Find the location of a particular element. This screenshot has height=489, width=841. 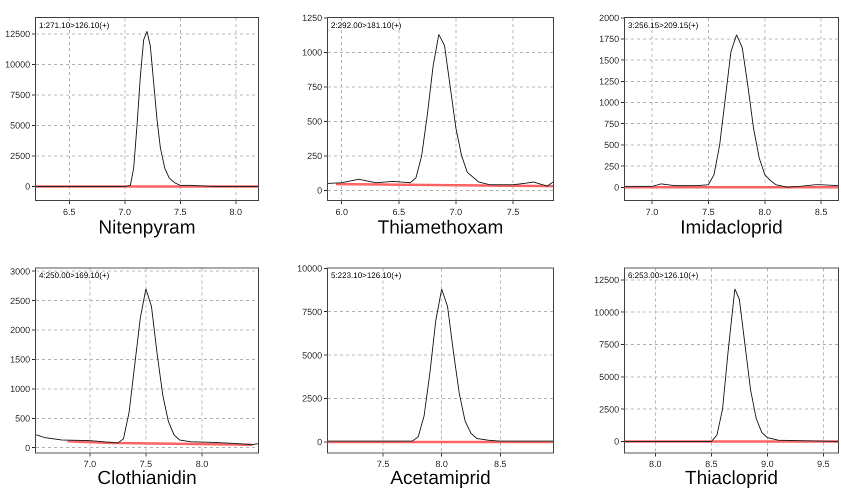

annotation: 5:223.10>126.10(+) is located at coordinates (366, 275).